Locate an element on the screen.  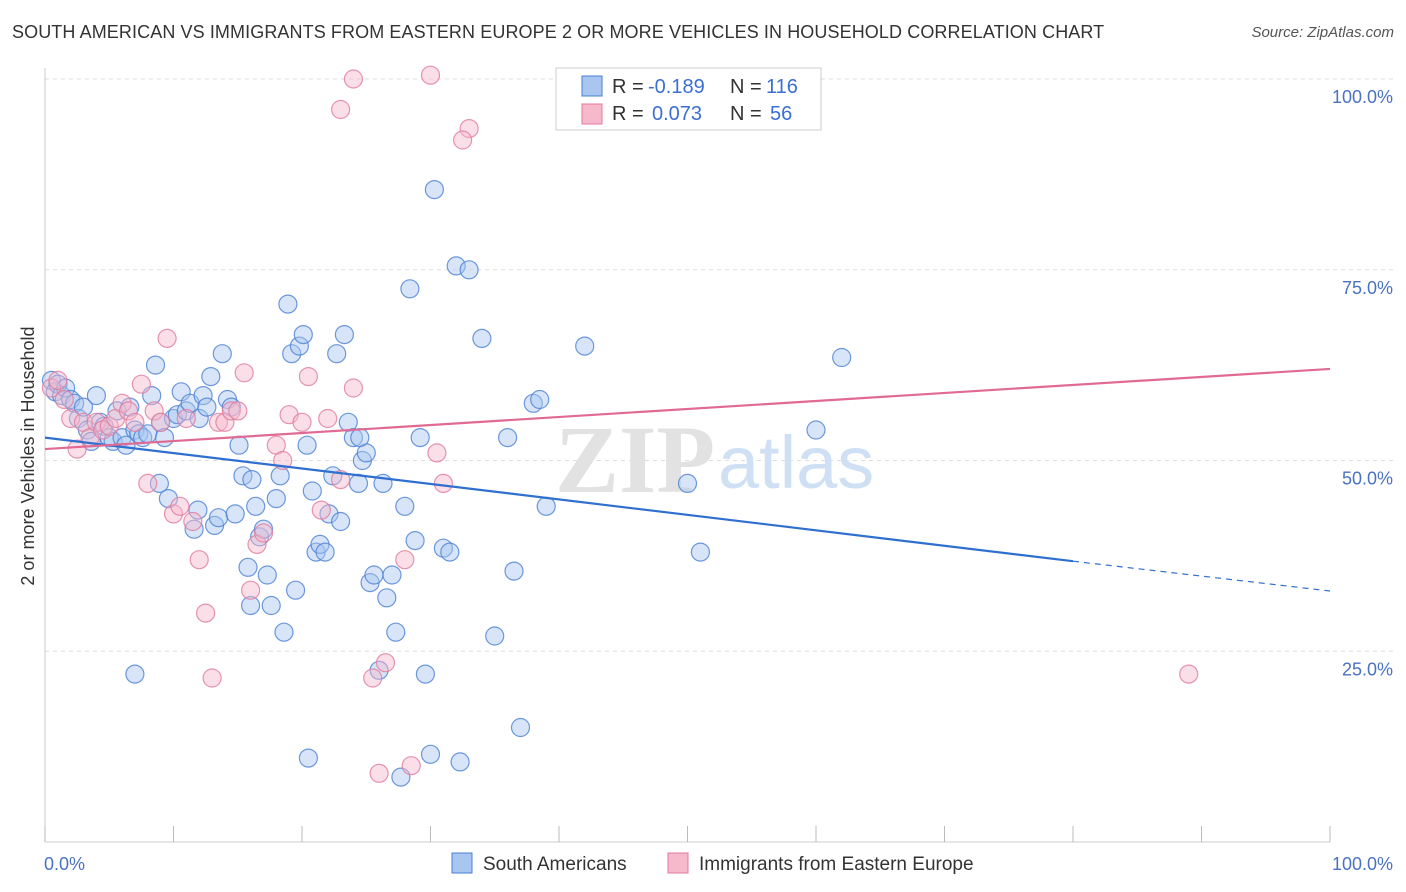
stats-legend: R = -0.189 N = 116 R = 0.073 N = 56 is located at coordinates (688, 99).